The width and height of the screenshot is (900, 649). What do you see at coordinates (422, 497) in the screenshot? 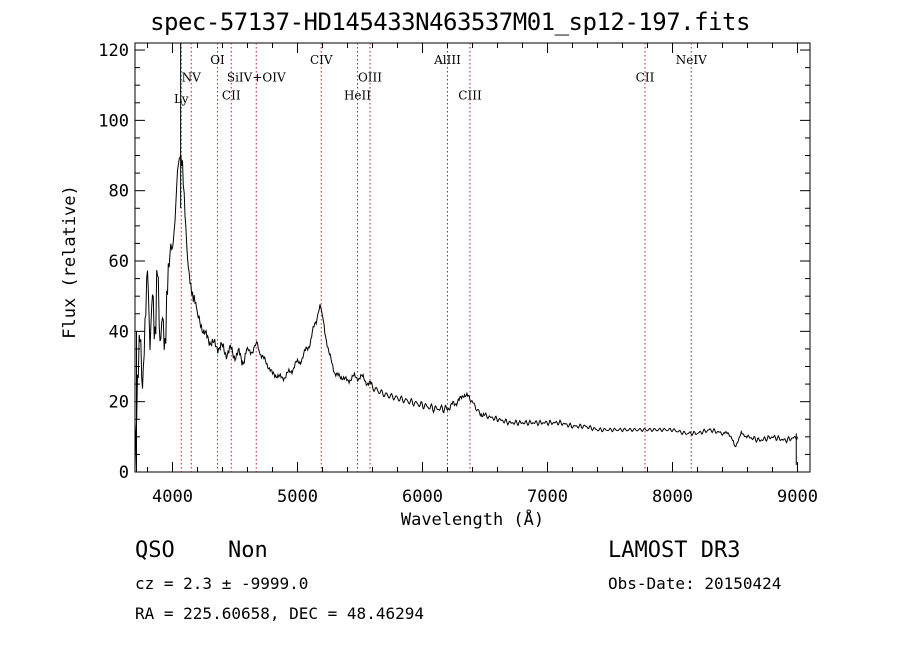
I see `x-tick-label: 6000` at bounding box center [422, 497].